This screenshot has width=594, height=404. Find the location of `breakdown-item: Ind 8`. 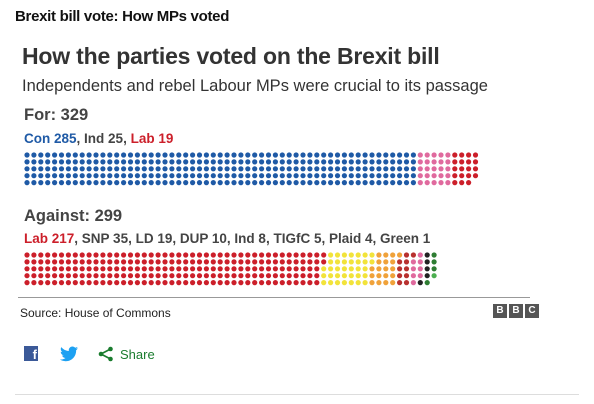

breakdown-item: Ind 8 is located at coordinates (250, 238).